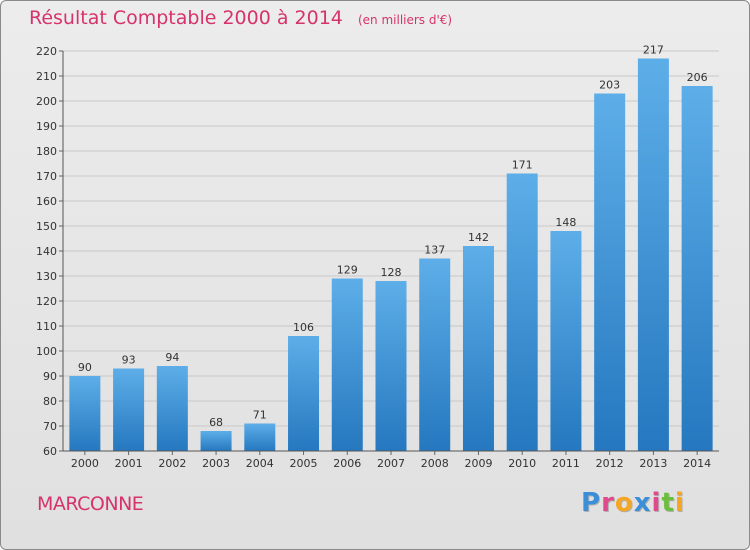 This screenshot has width=750, height=550. I want to click on y-tick-label: 70, so click(50, 426).